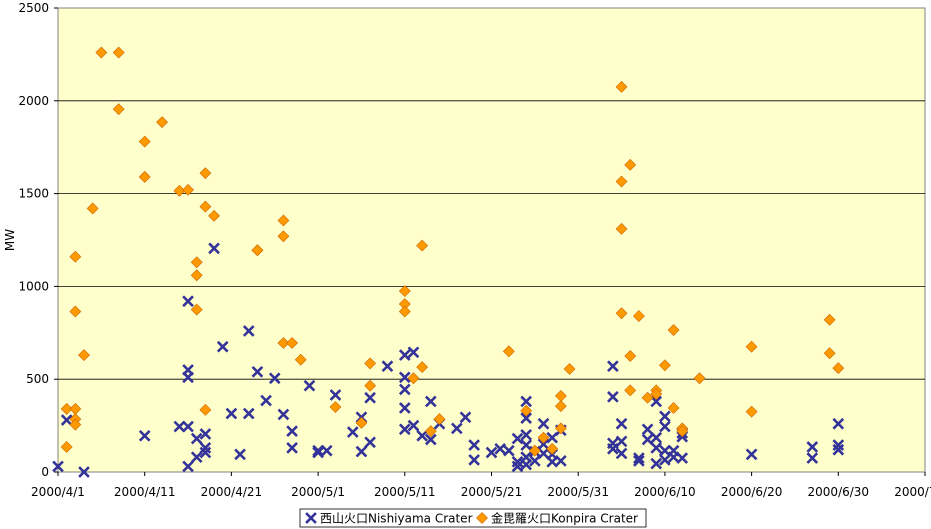  What do you see at coordinates (311, 518) in the screenshot?
I see `legend-marker` at bounding box center [311, 518].